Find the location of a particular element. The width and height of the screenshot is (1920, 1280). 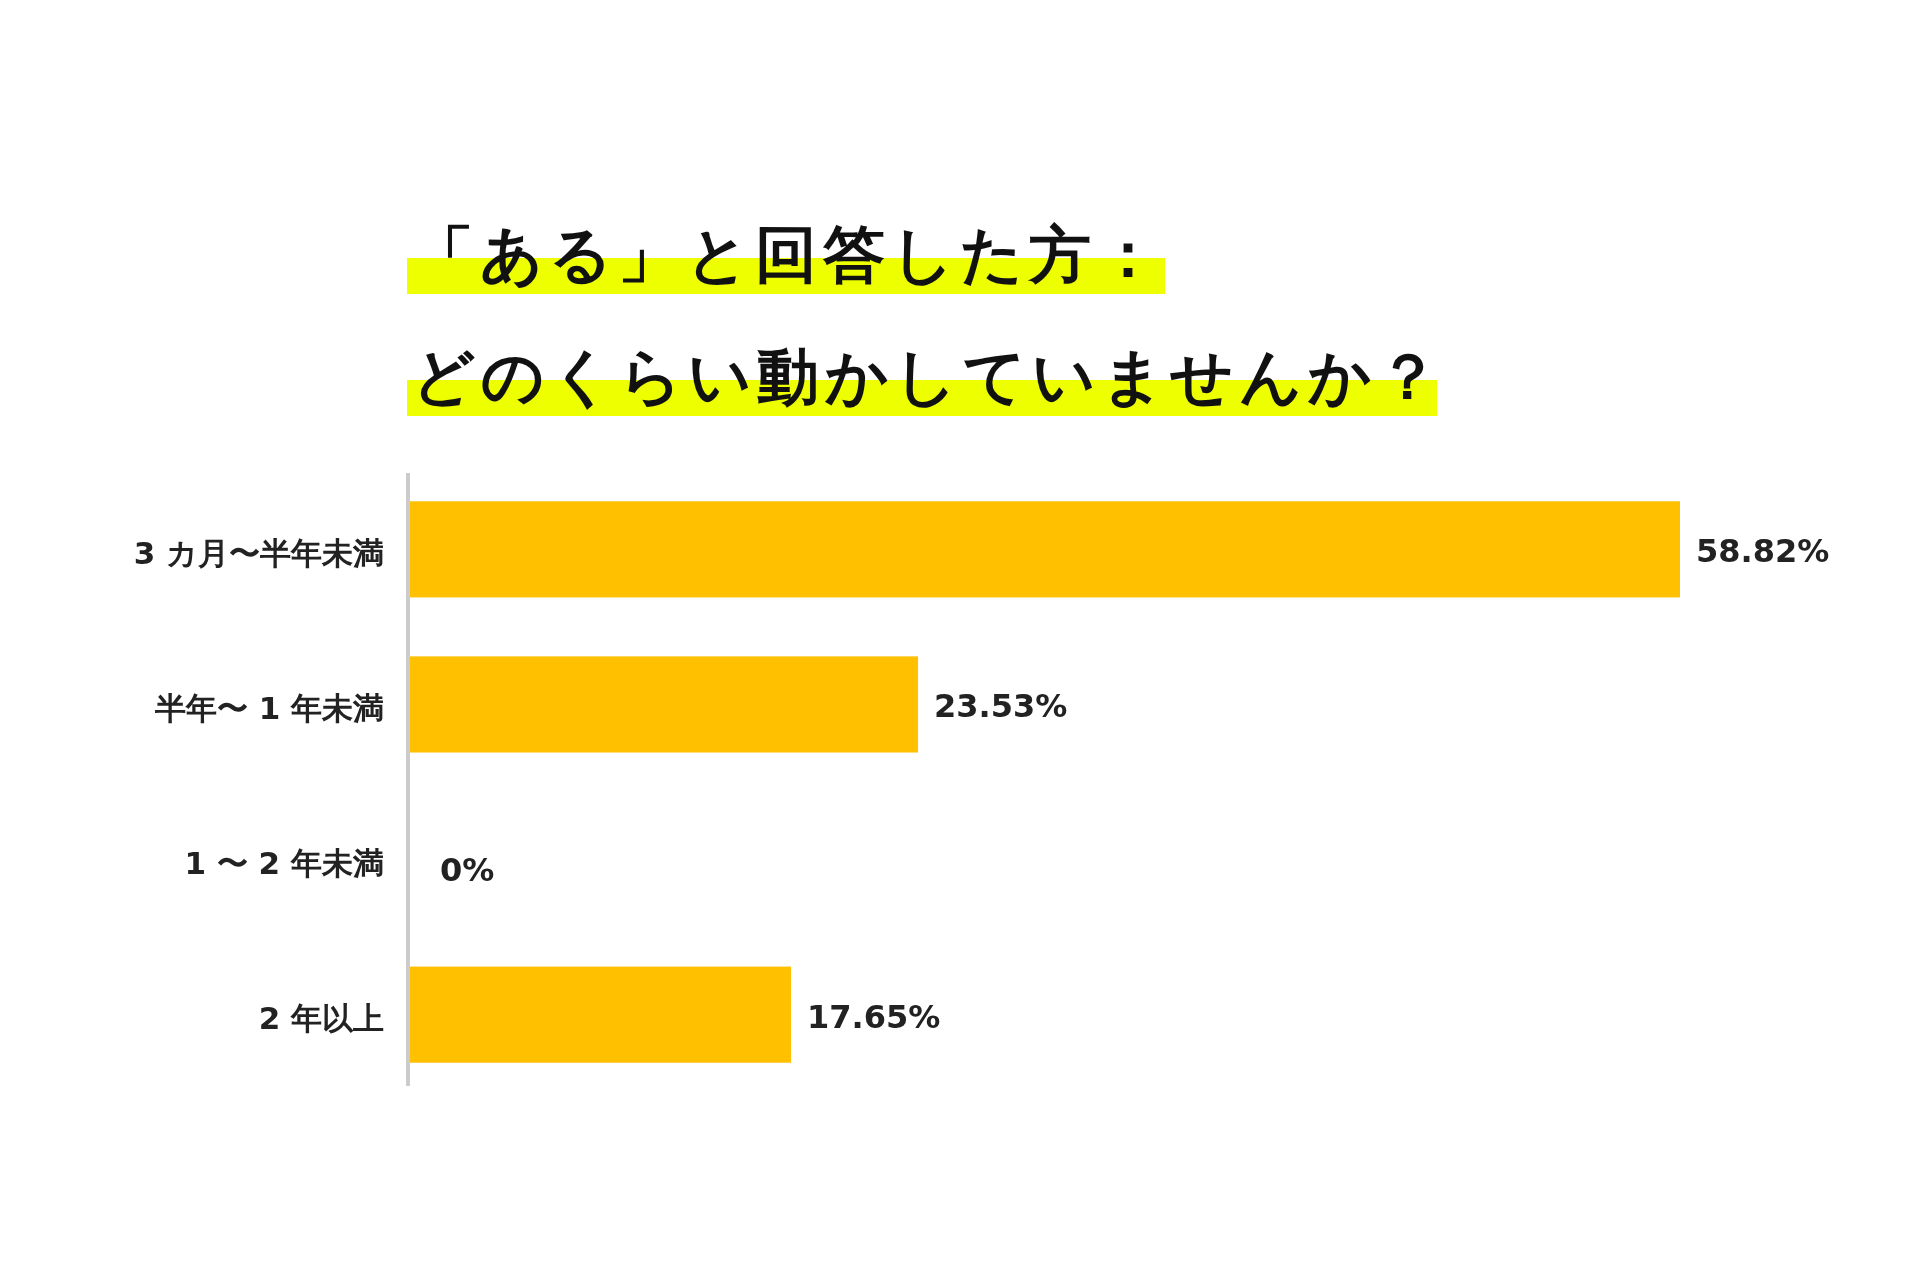

data-label: 17.65% is located at coordinates (874, 1016).